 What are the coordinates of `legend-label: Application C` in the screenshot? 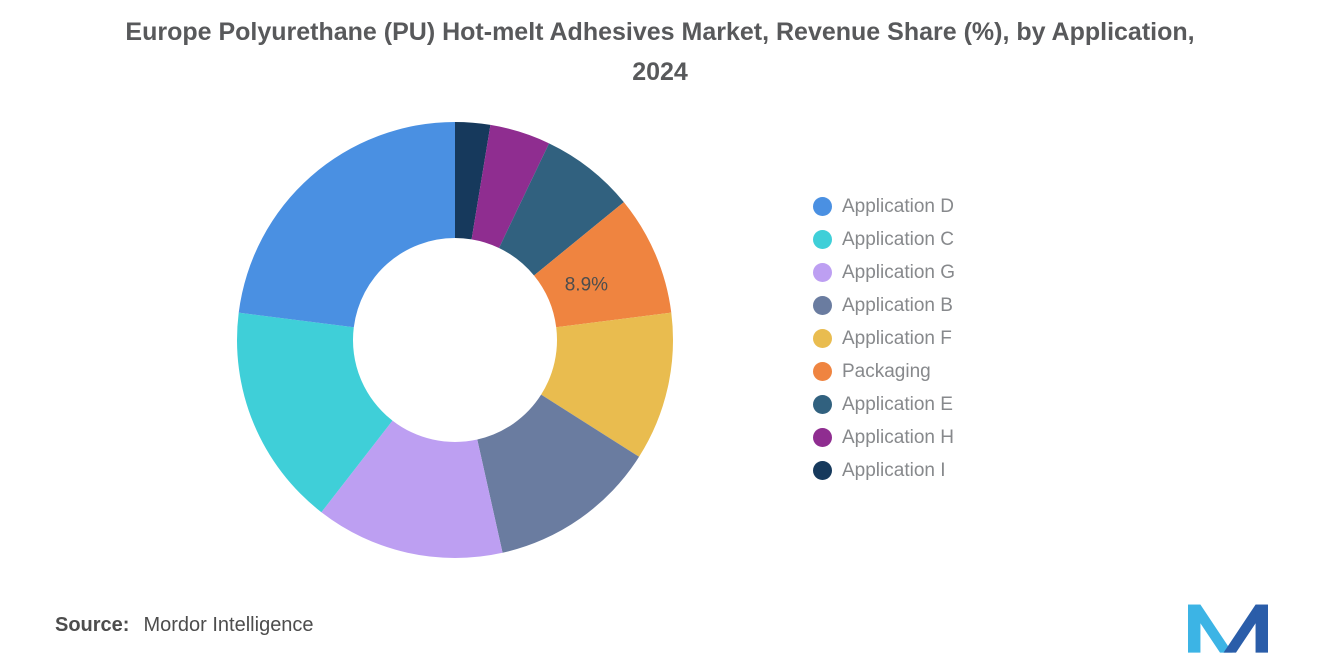 It's located at (898, 239).